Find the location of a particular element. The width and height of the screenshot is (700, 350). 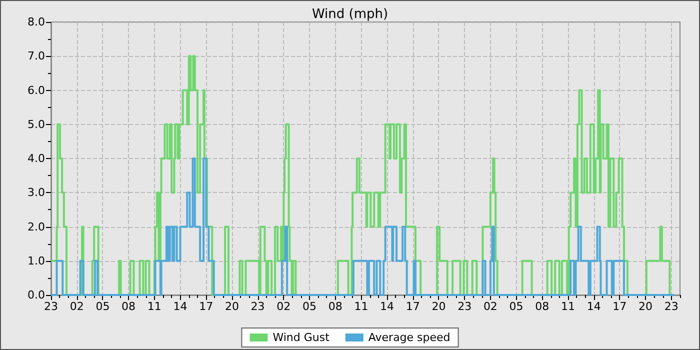

y-tick-label: 0.0 is located at coordinates (36, 295).